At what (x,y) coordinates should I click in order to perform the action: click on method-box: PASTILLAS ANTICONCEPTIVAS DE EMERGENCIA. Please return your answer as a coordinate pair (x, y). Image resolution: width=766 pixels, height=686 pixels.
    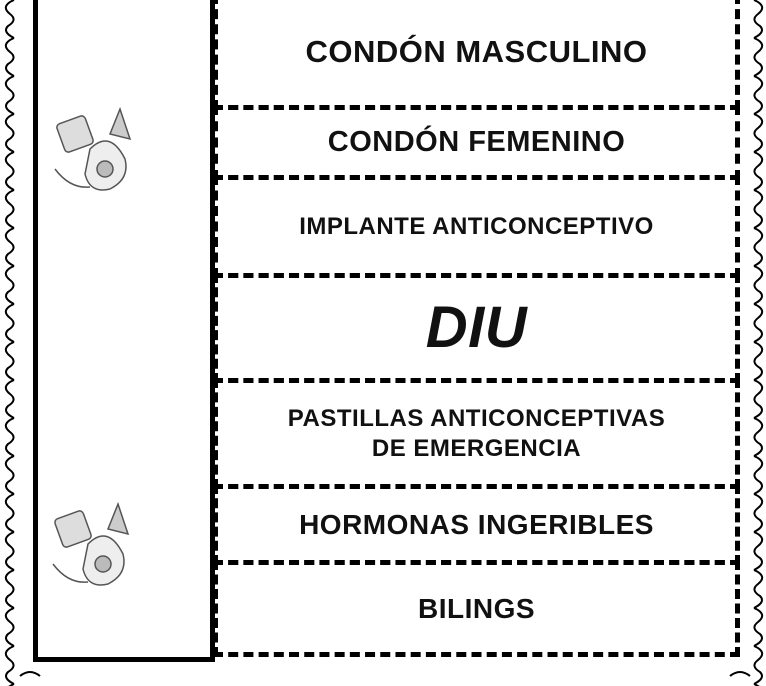
    Looking at the image, I should click on (476, 433).